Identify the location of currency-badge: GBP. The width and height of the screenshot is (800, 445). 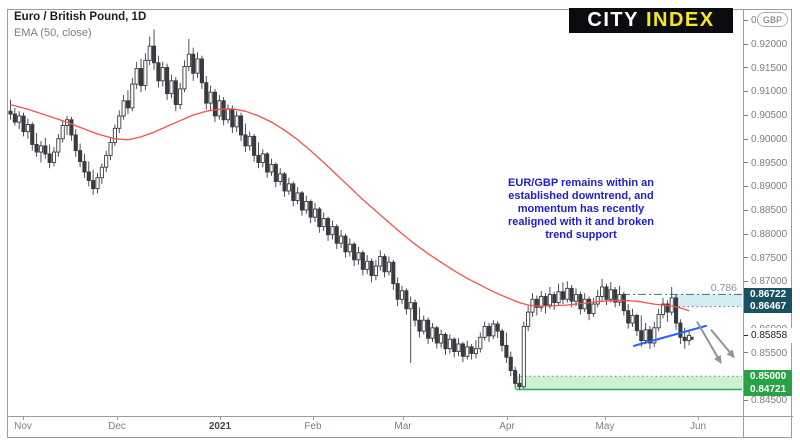
(772, 19).